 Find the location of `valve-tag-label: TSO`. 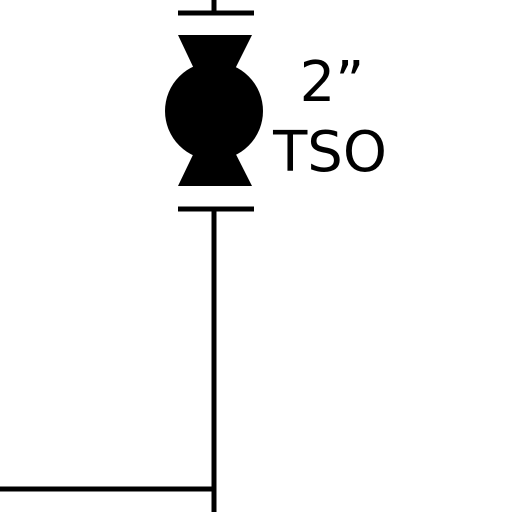

valve-tag-label: TSO is located at coordinates (329, 152).